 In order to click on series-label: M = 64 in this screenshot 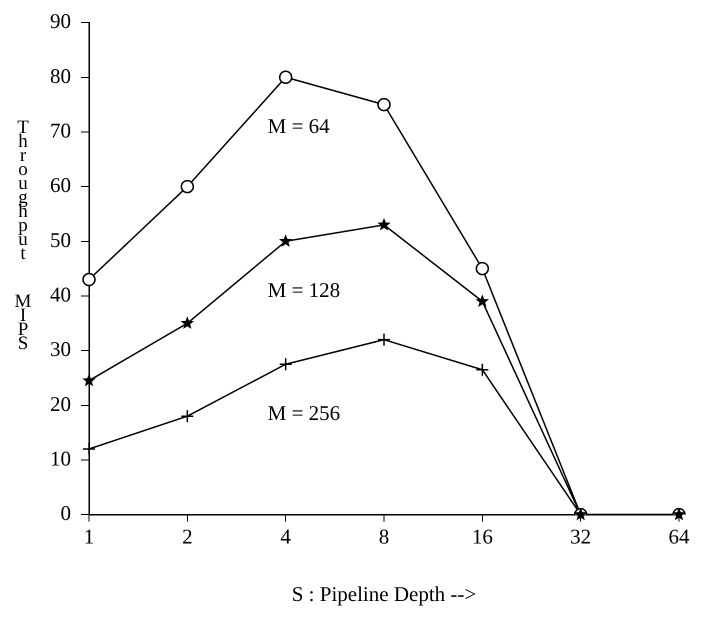, I will do `click(299, 126)`.